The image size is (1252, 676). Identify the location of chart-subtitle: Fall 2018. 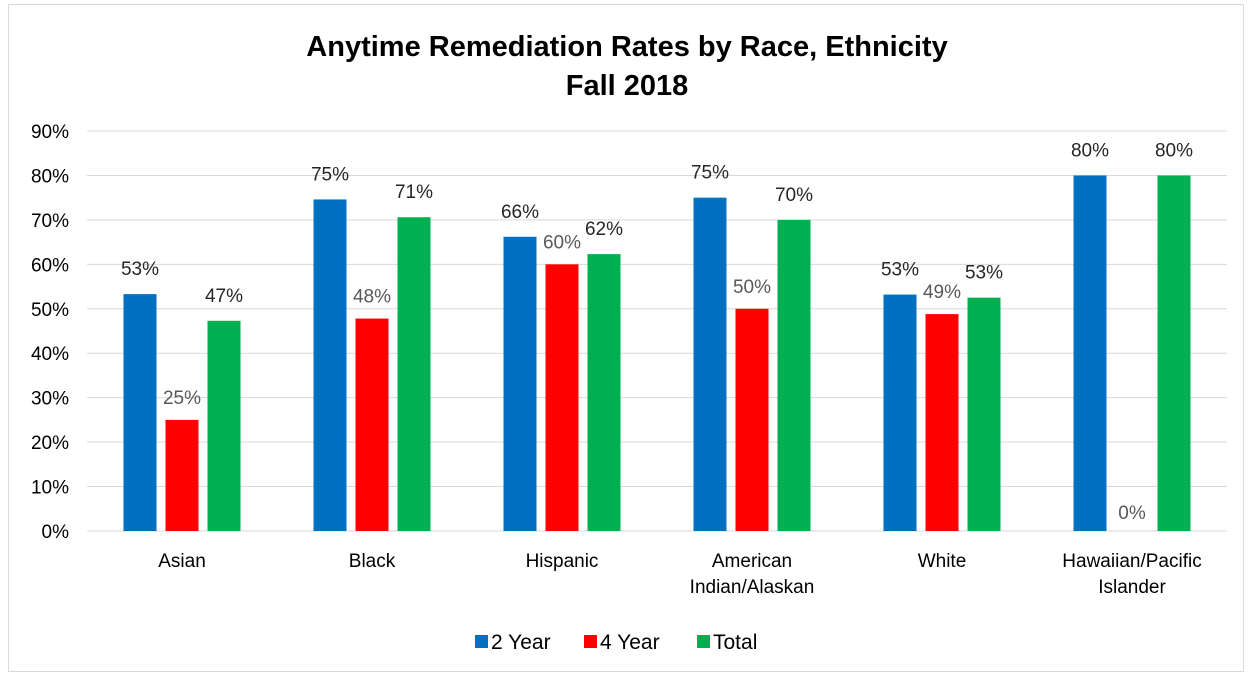
(627, 86).